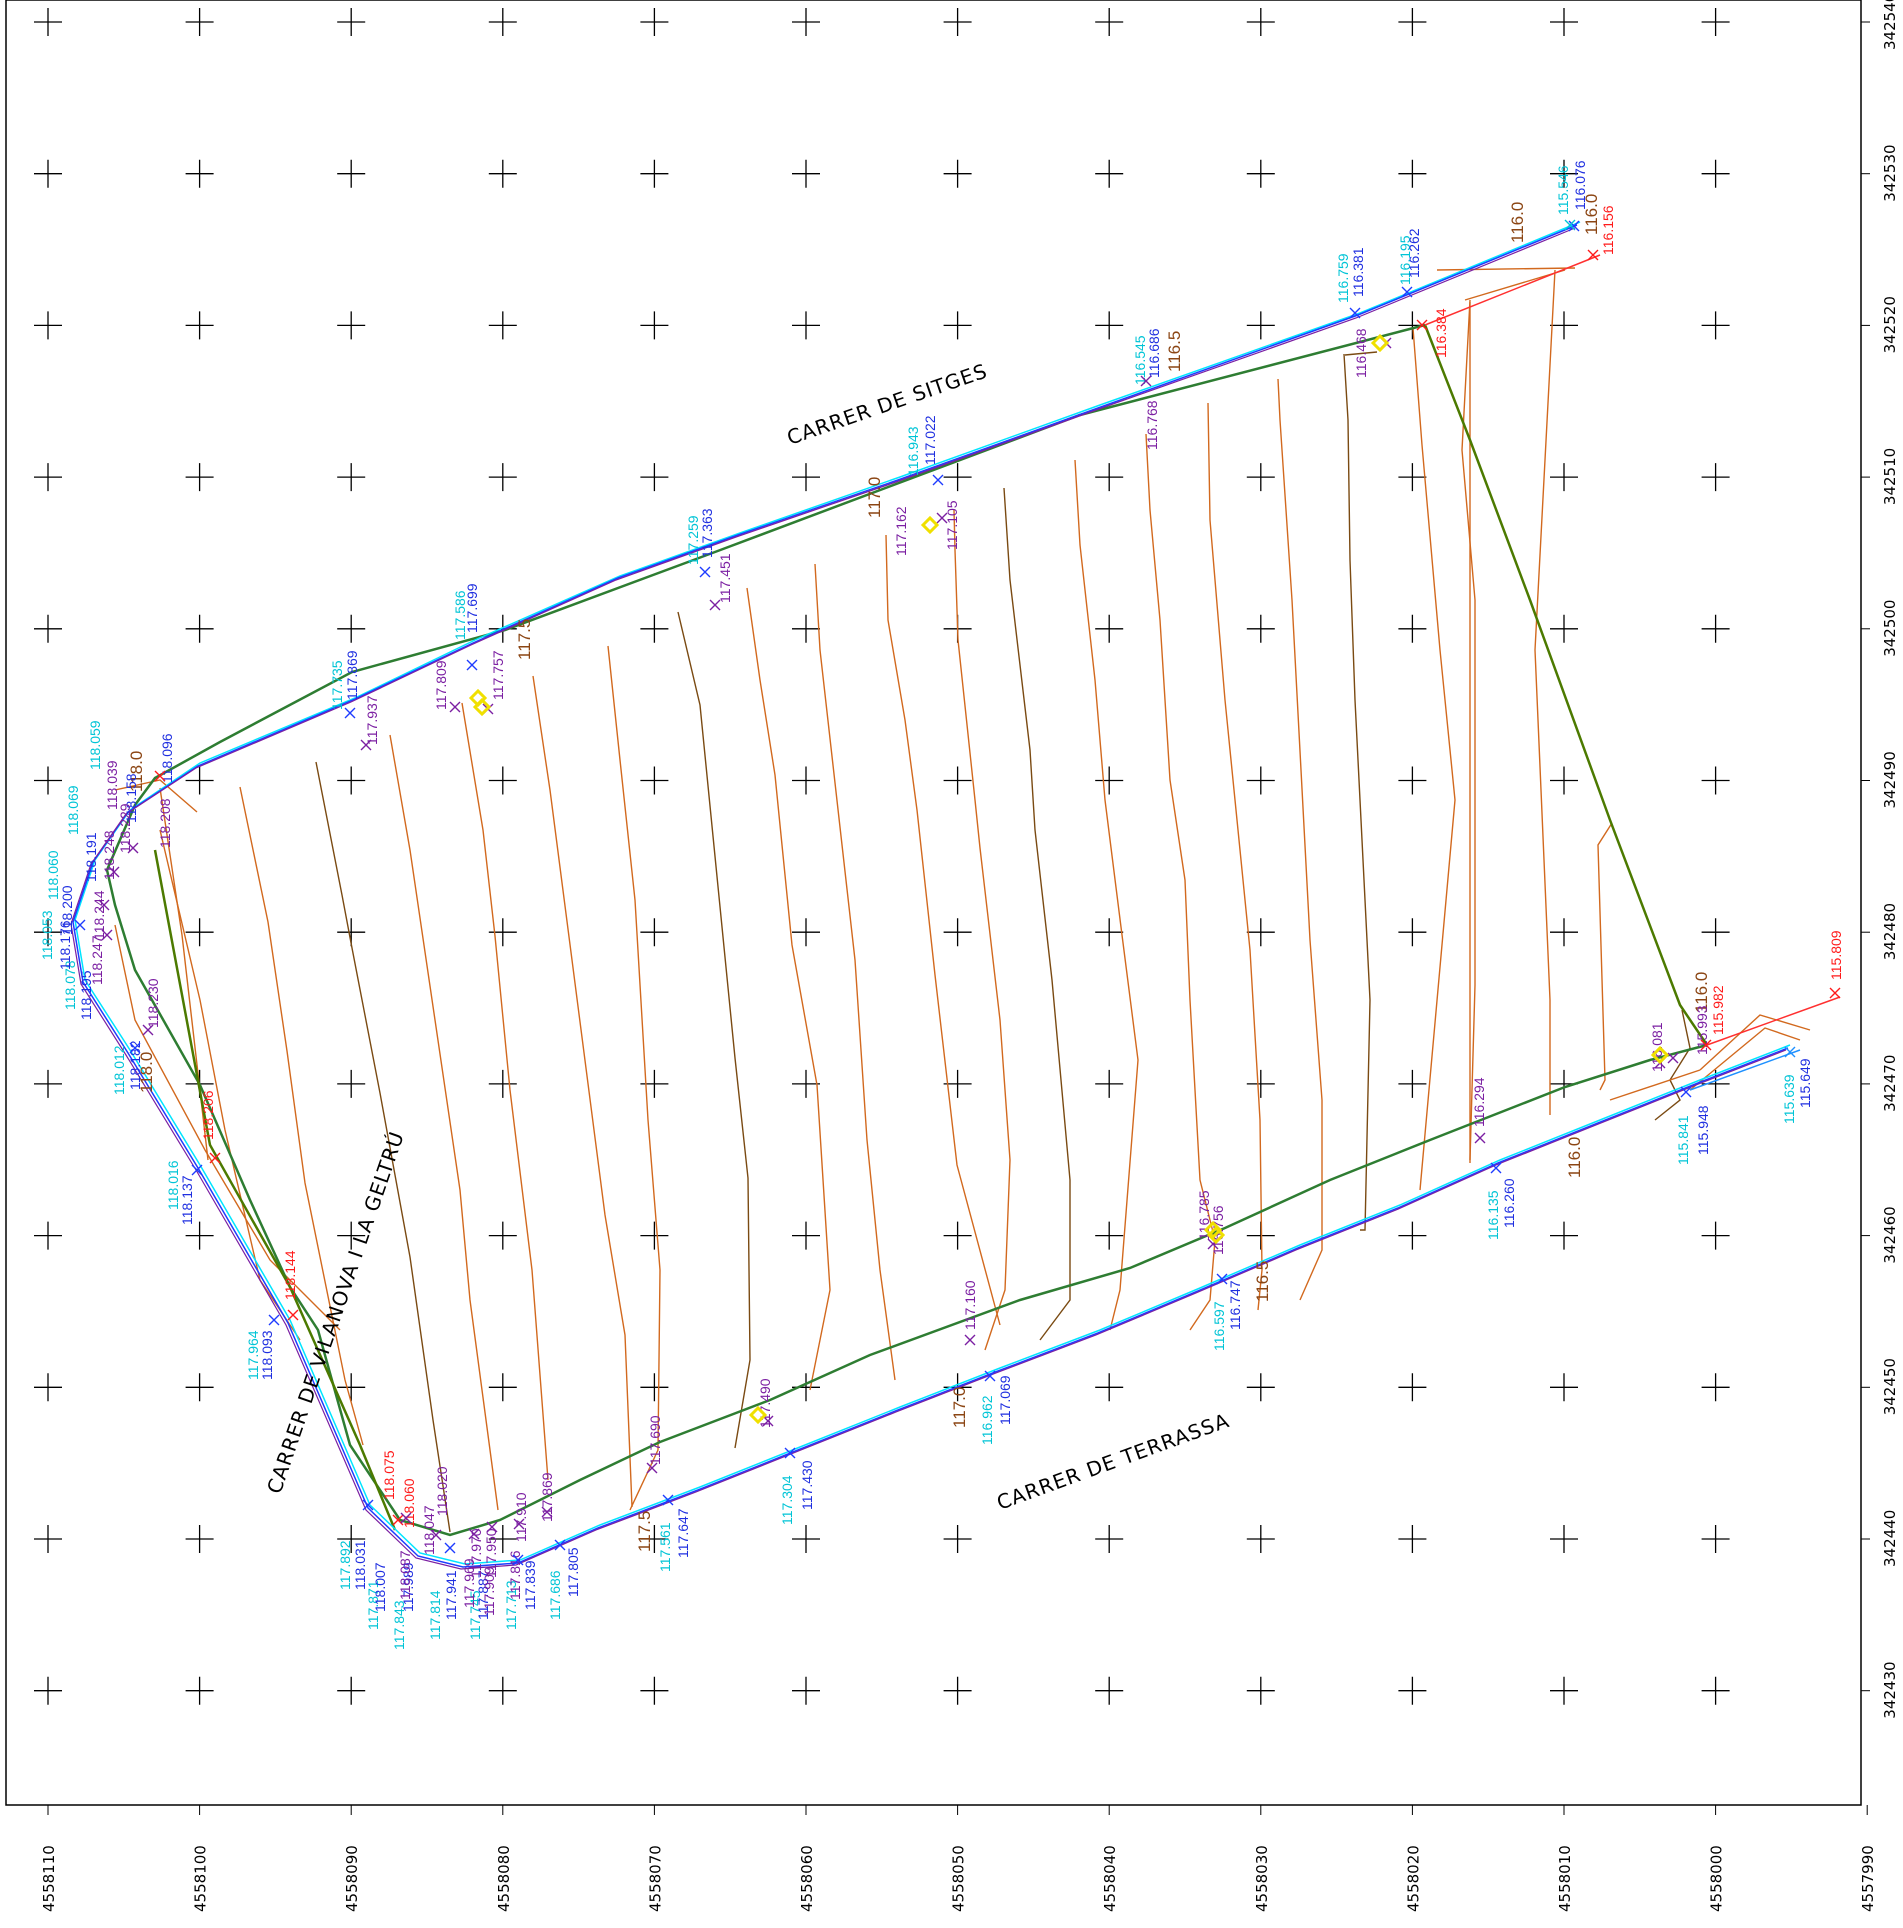  I want to click on elevation-label-cyan: 117.259, so click(693, 540).